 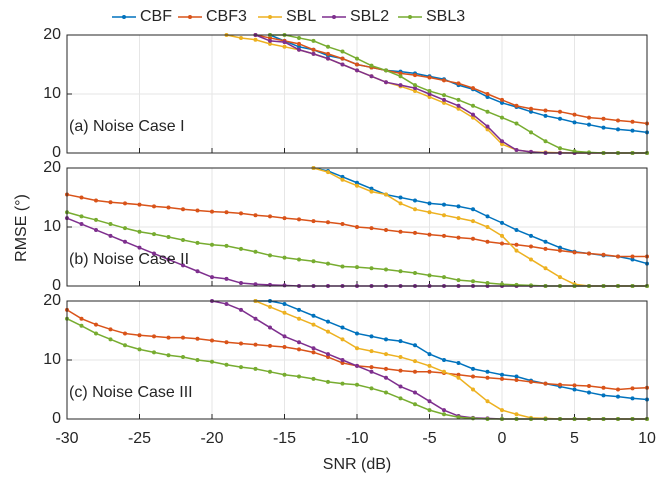 I want to click on legend-label: CBF3, so click(x=226, y=16).